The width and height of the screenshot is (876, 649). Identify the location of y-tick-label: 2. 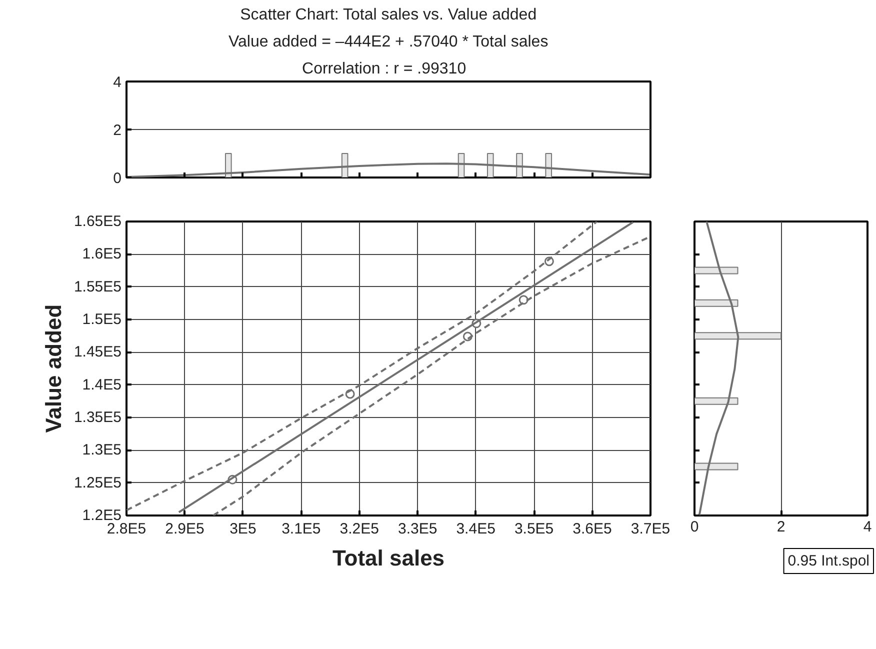
(117, 130).